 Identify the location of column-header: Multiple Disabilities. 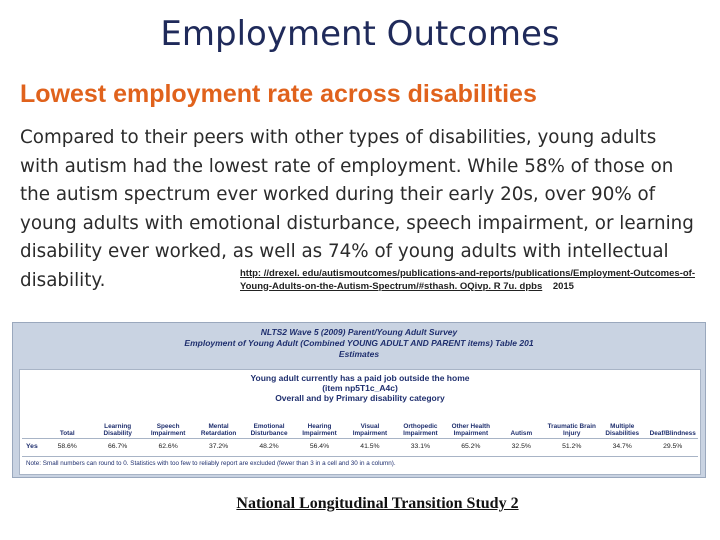
(622, 425).